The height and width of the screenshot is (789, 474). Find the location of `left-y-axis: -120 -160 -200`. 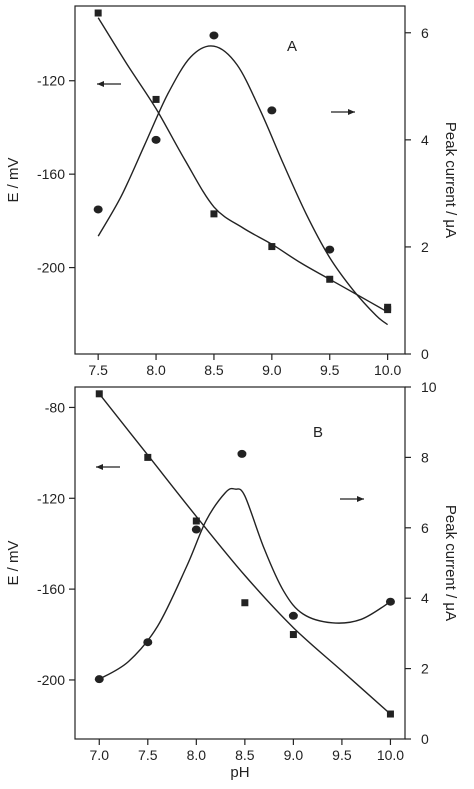

left-y-axis: -120 -160 -200 is located at coordinates (56, 174).